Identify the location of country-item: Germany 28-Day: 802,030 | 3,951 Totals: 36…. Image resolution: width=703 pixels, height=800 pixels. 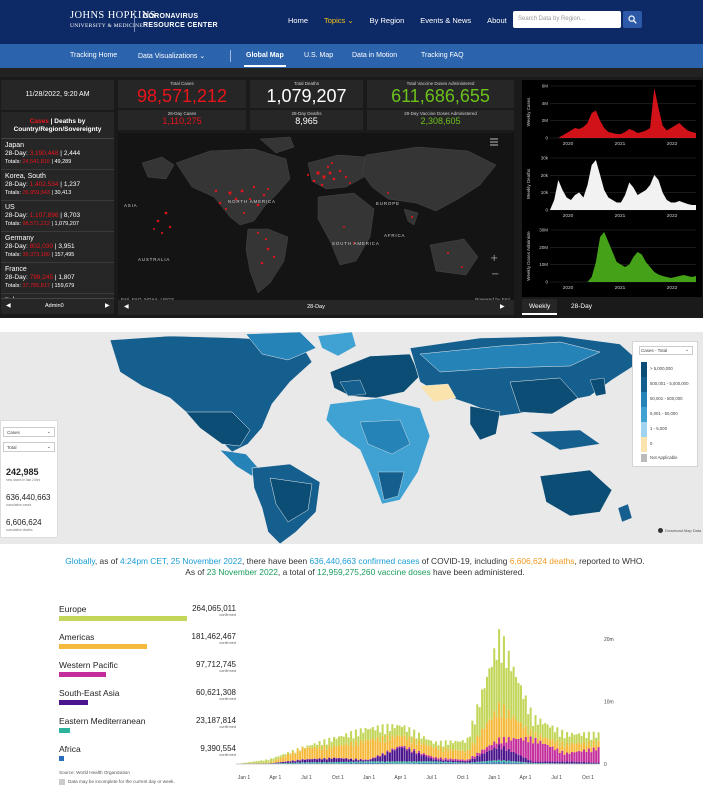
(57, 247).